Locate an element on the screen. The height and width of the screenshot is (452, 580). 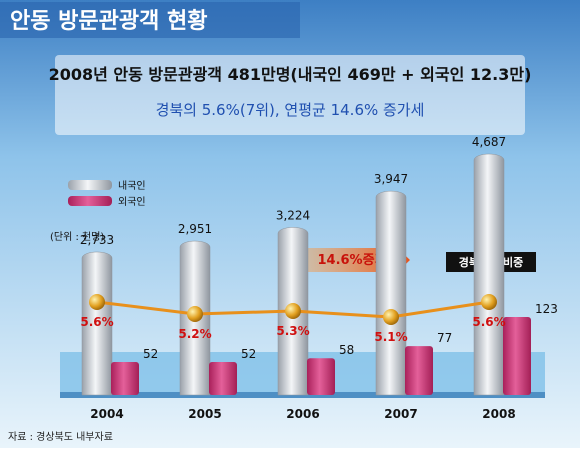
value-label: 5.2% is located at coordinates (194, 334).